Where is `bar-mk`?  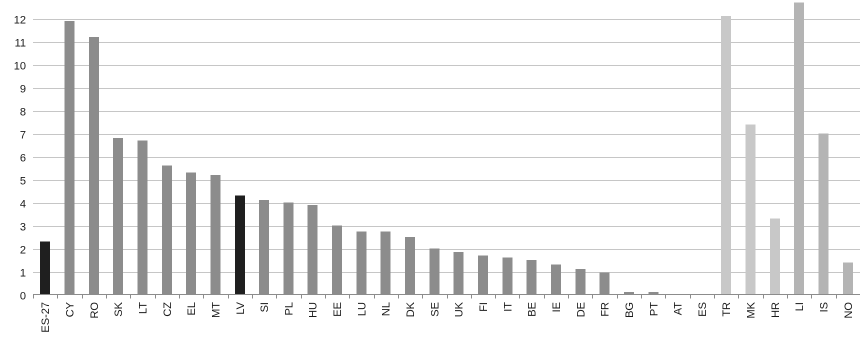
bar-mk is located at coordinates (750, 209).